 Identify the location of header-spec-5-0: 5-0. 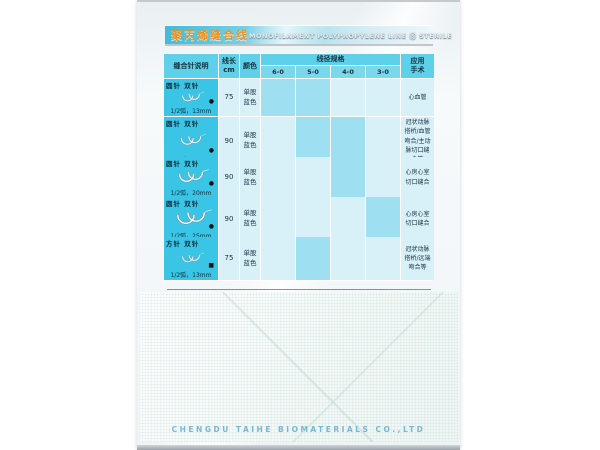
(313, 72).